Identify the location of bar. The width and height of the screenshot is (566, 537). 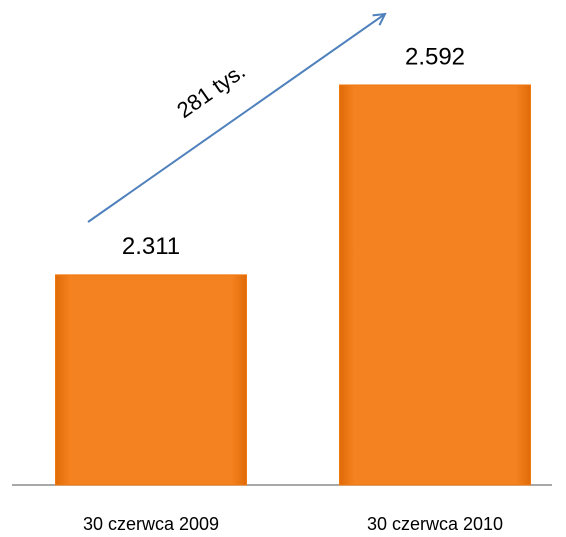
(151, 380).